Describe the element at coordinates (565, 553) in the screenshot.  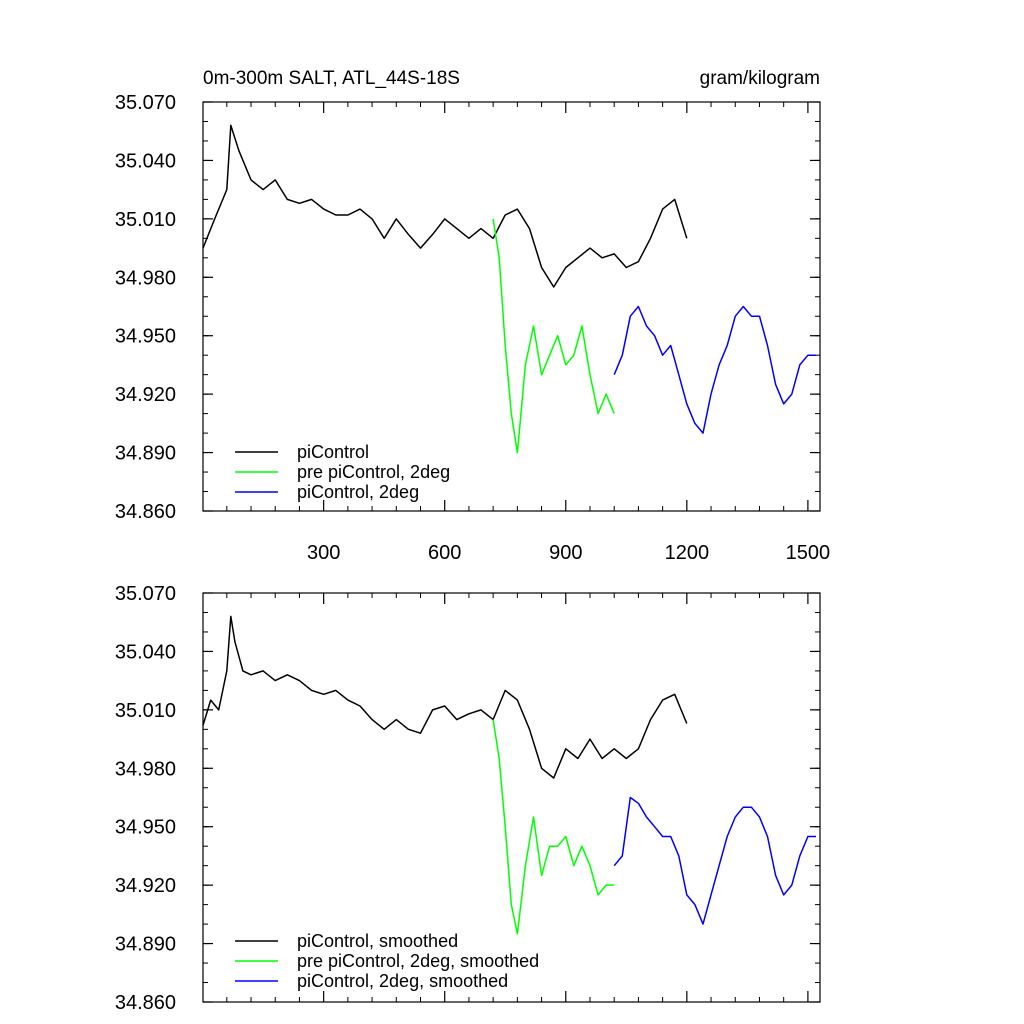
I see `x-tick-label: 900` at that location.